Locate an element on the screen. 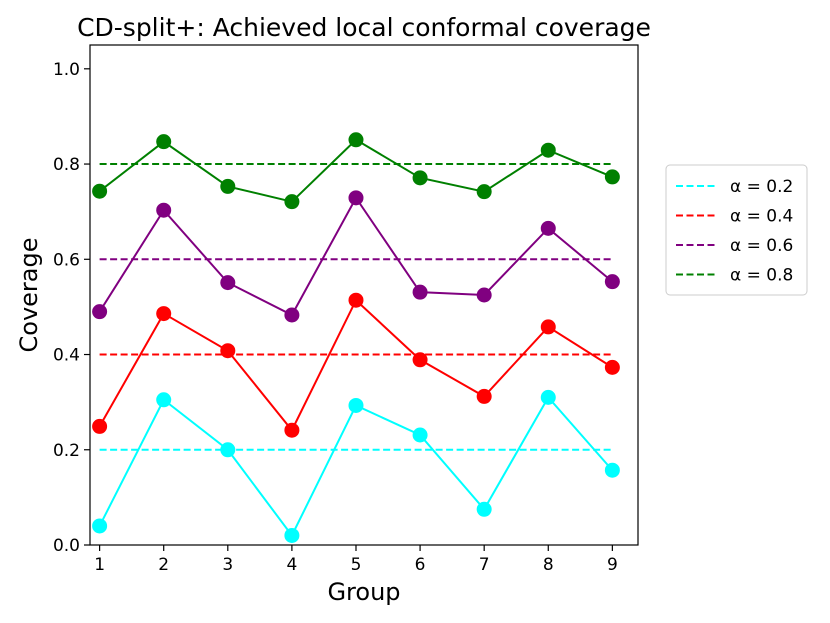  y-tick-label: 0.4 is located at coordinates (66, 356).